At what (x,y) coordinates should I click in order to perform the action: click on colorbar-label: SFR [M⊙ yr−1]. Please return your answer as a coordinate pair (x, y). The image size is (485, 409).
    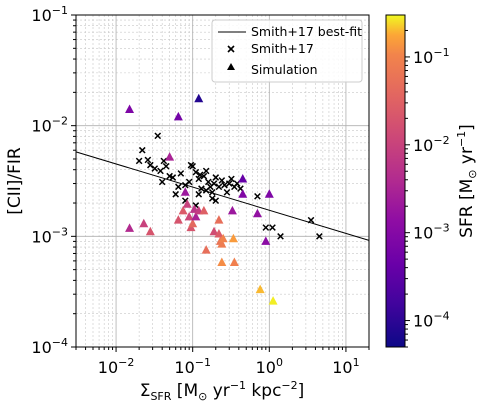
    Looking at the image, I should click on (467, 181).